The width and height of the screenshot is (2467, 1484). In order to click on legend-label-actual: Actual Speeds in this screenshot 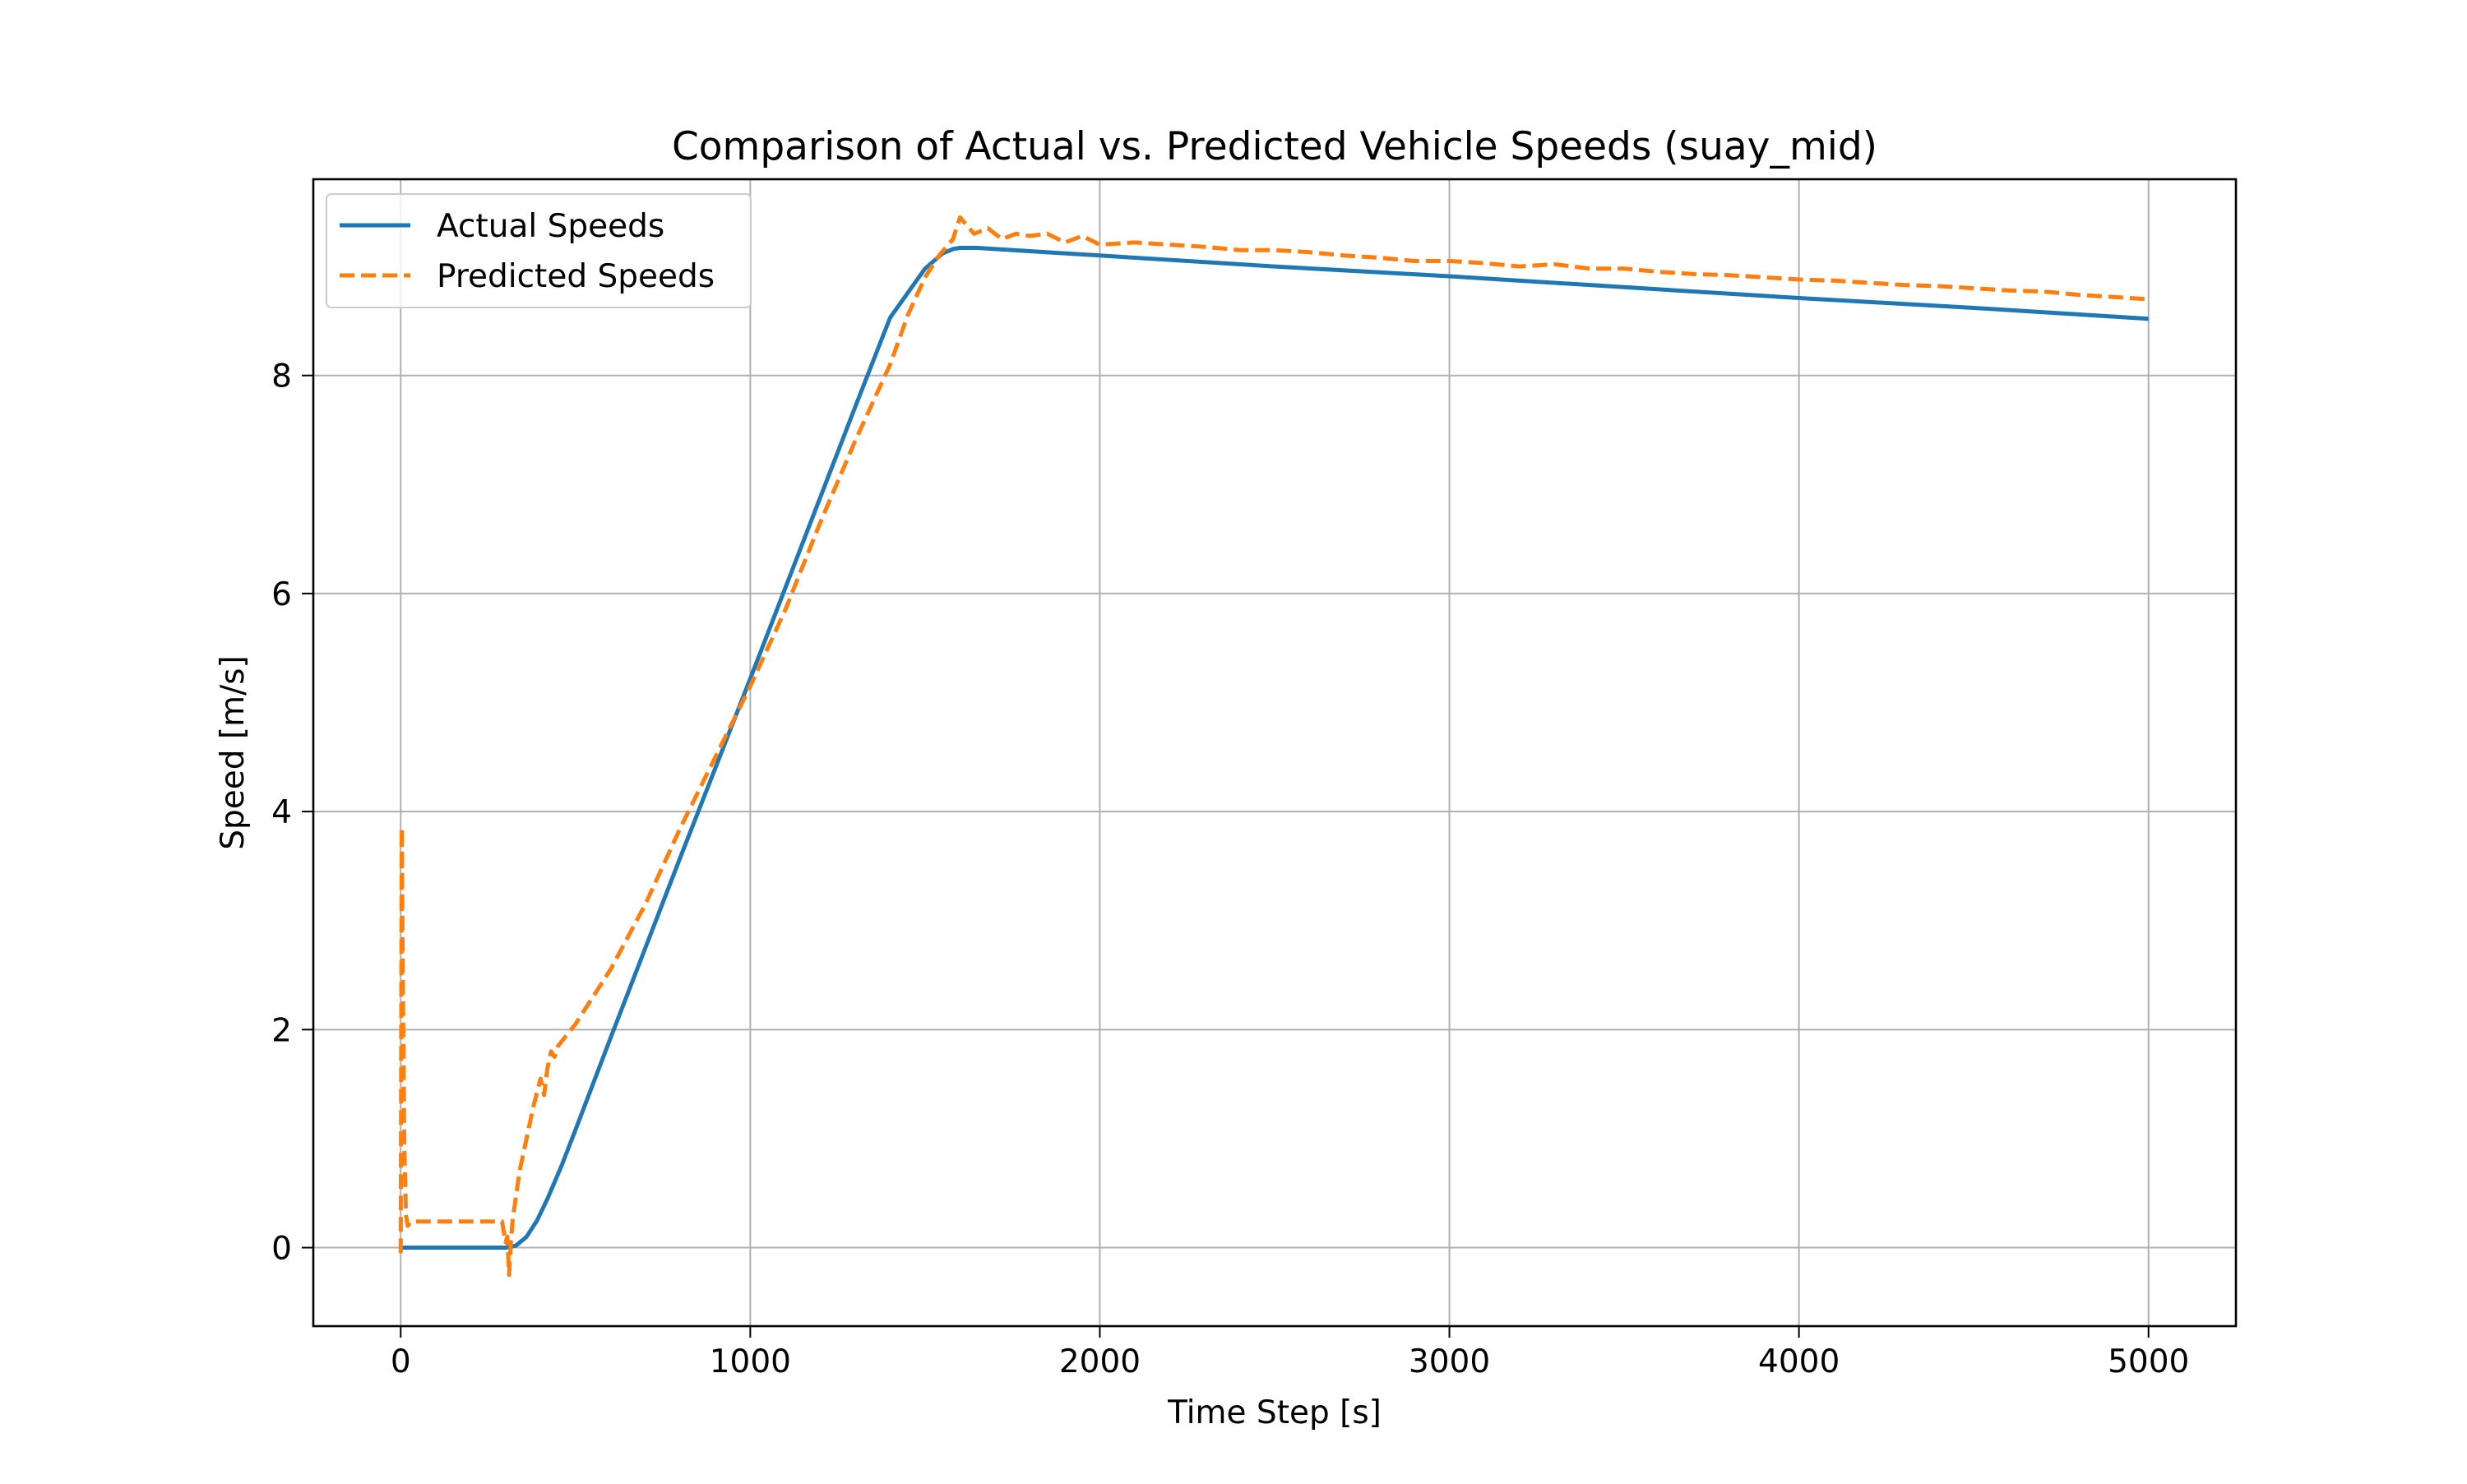, I will do `click(550, 227)`.